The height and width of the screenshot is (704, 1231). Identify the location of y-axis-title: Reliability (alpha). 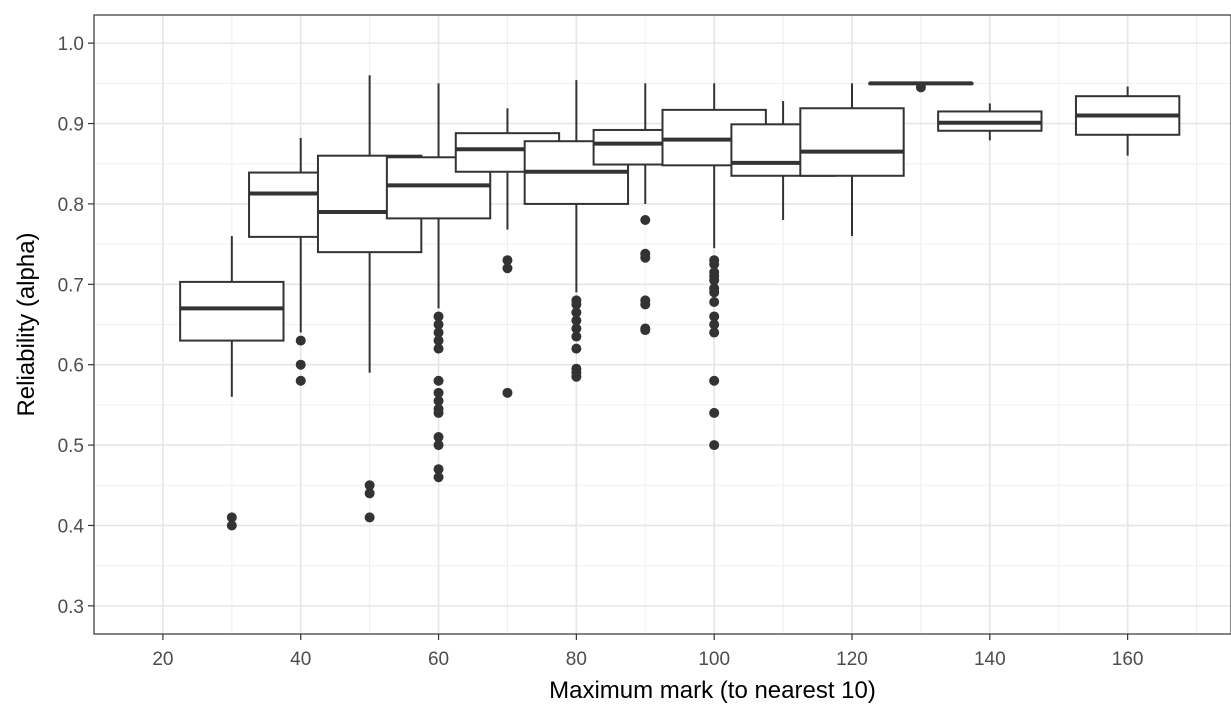
(26, 324).